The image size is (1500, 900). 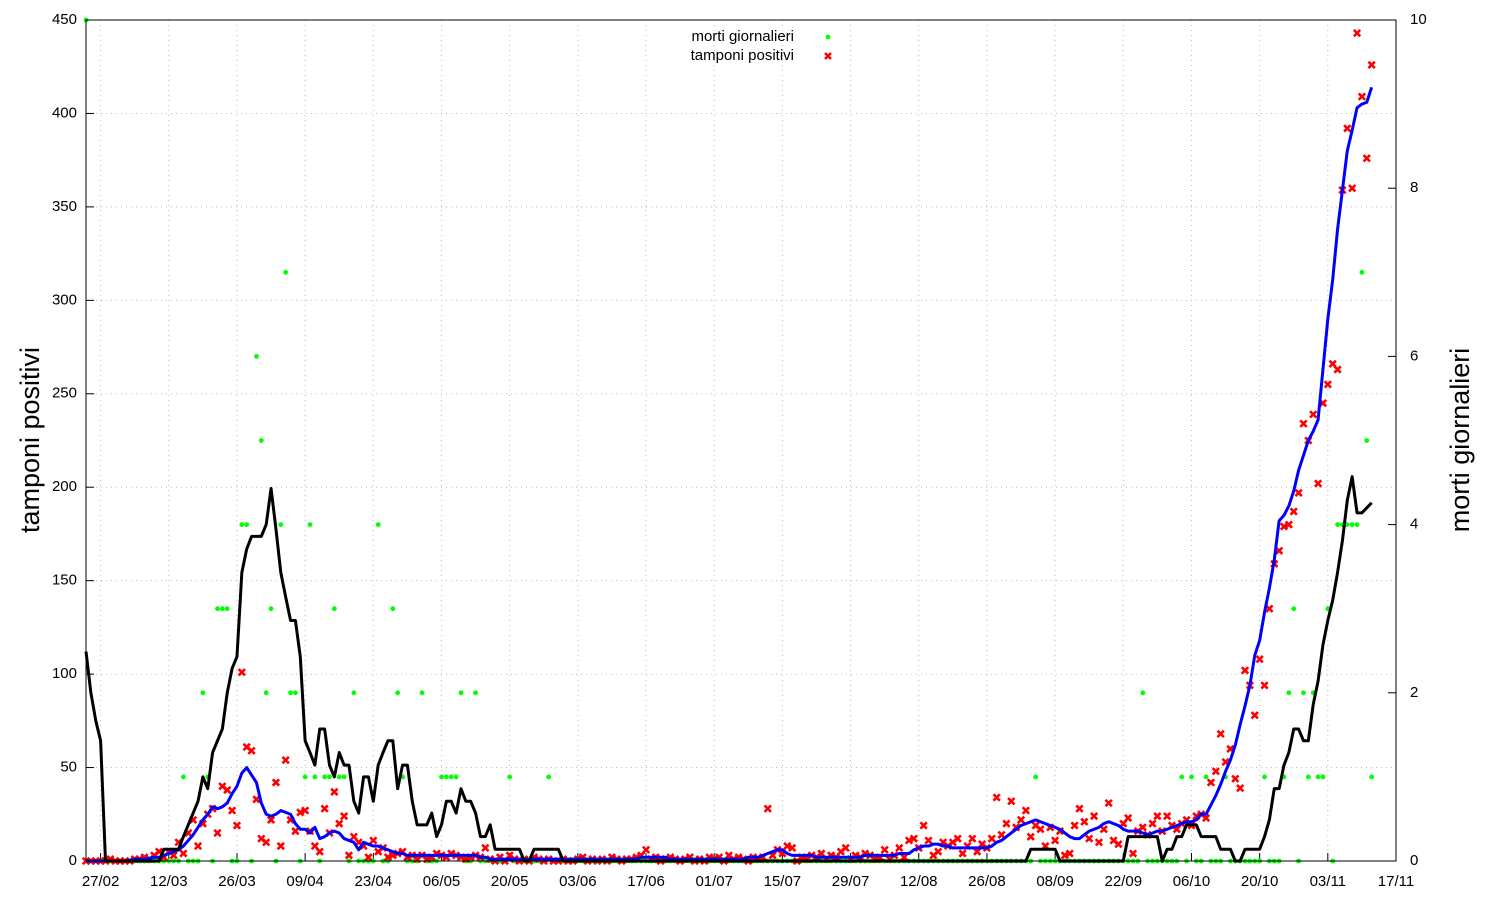 I want to click on y-tick-label: 200, so click(x=64, y=486).